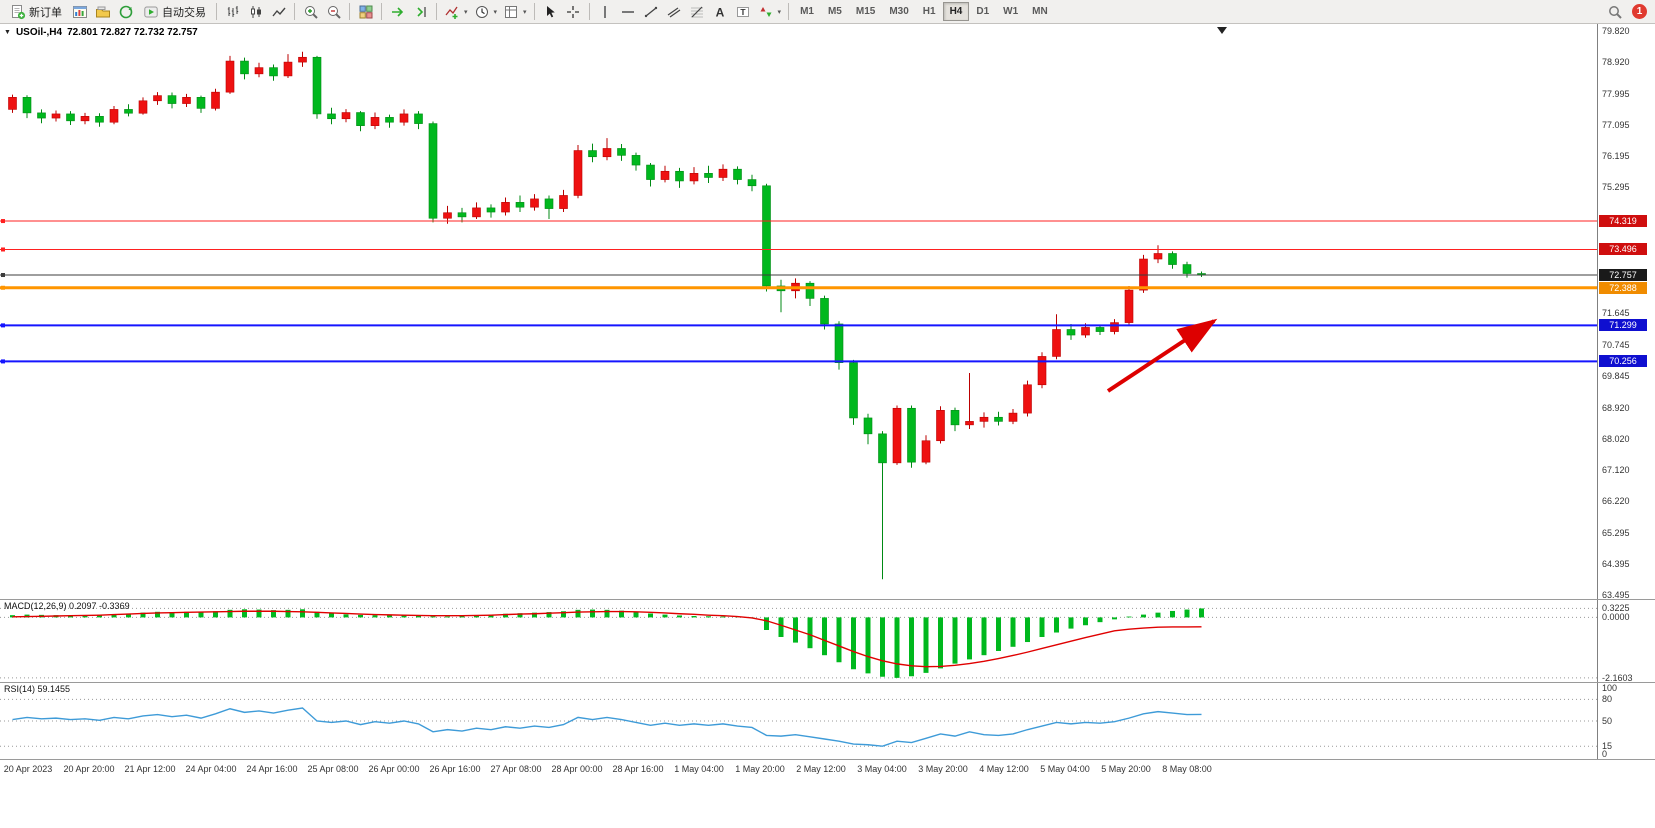  I want to click on zoom-in-icon, so click(311, 12).